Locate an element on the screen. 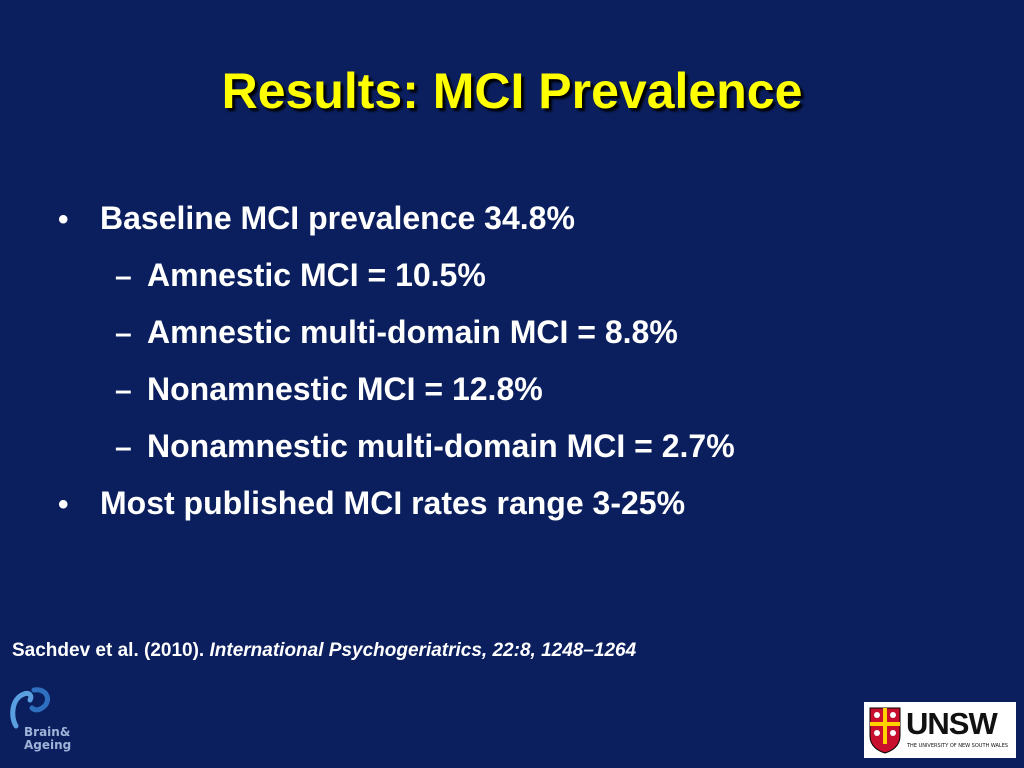 Image resolution: width=1024 pixels, height=768 pixels. slide-title: Results: MCI Prevalence is located at coordinates (512, 91).